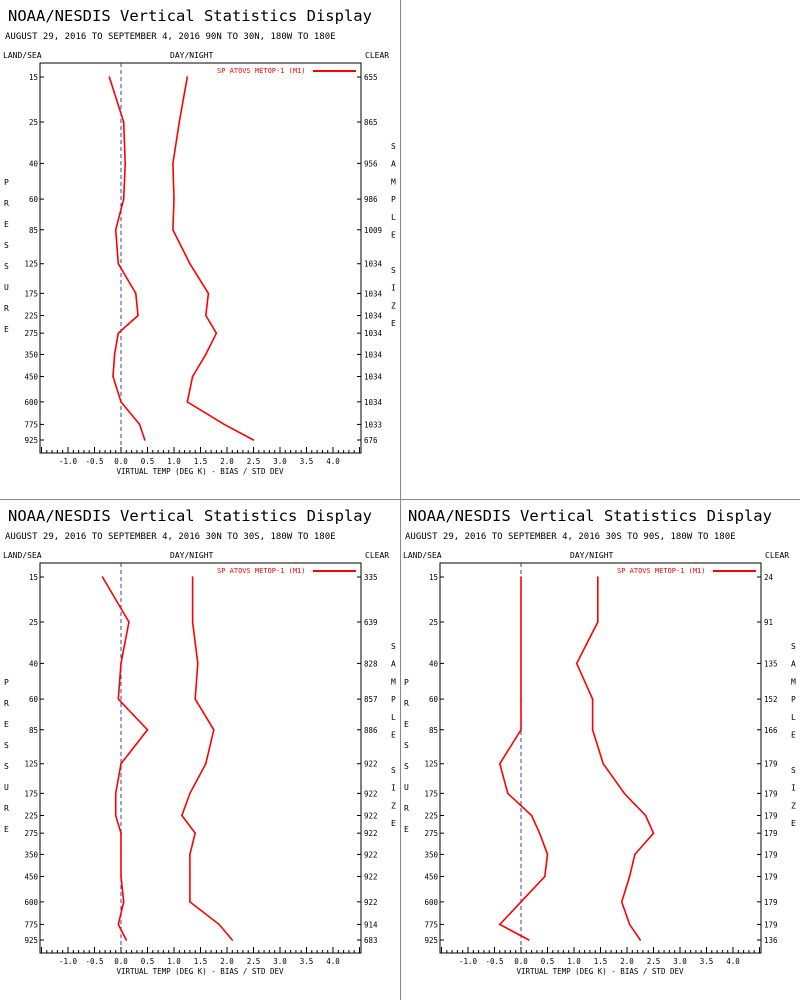 The height and width of the screenshot is (1000, 800). What do you see at coordinates (261, 71) in the screenshot?
I see `legend-entry: SP ATOVS METOP-1 (M1)` at bounding box center [261, 71].